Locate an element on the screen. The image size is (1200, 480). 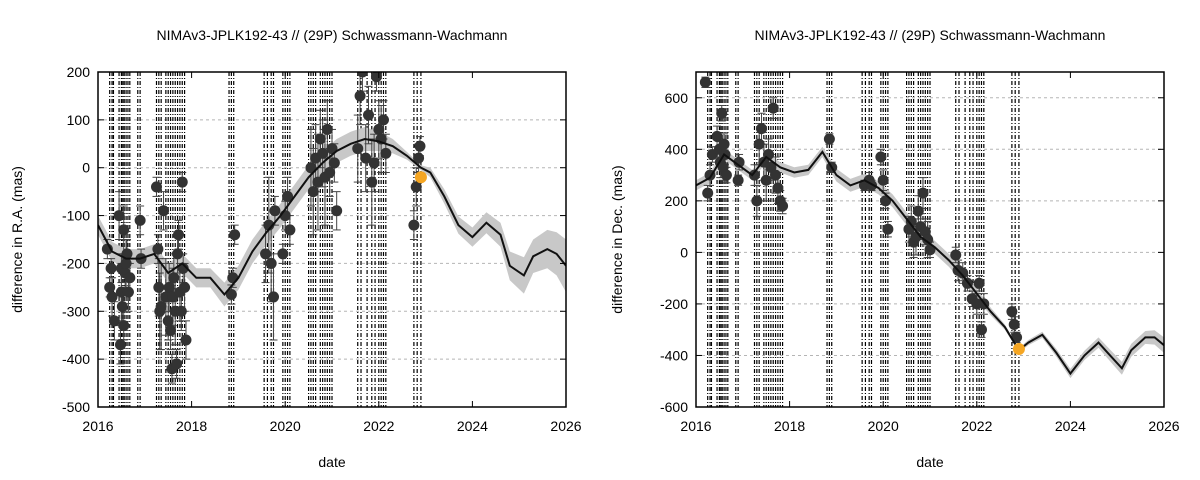
y-tick-label: 0 is located at coordinates (86, 168).